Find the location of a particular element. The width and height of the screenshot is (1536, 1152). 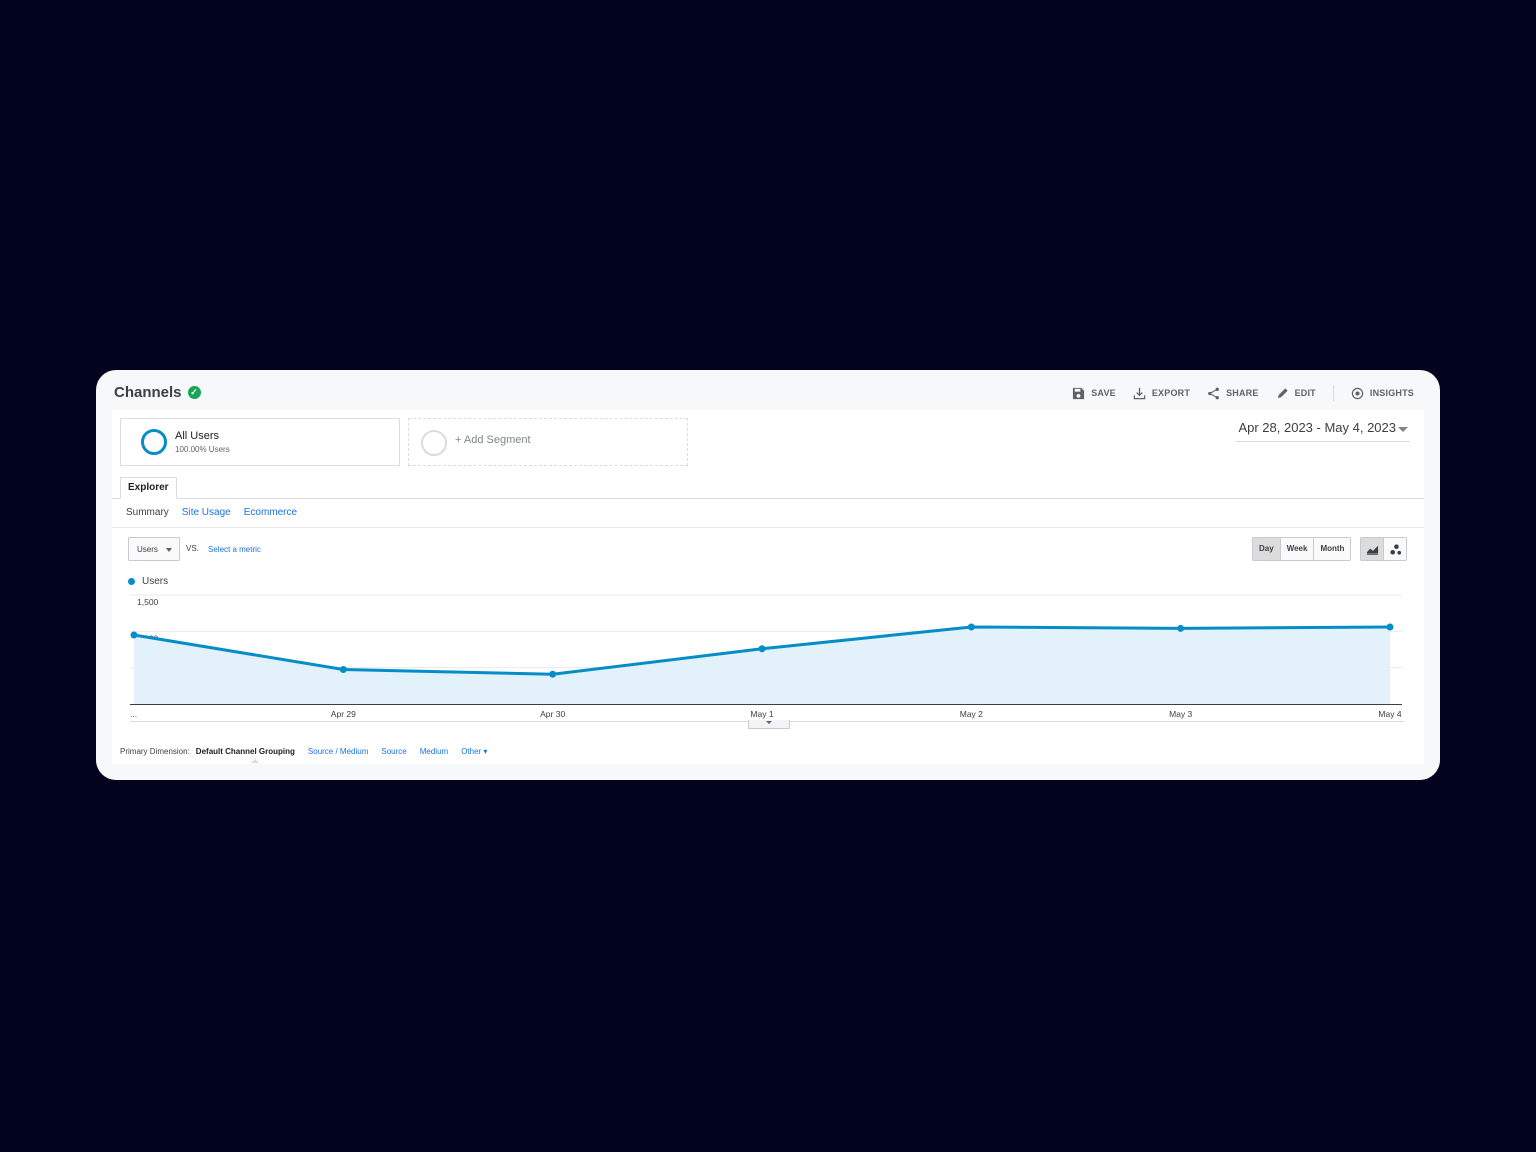

dimension-other-label: Other is located at coordinates (471, 751).